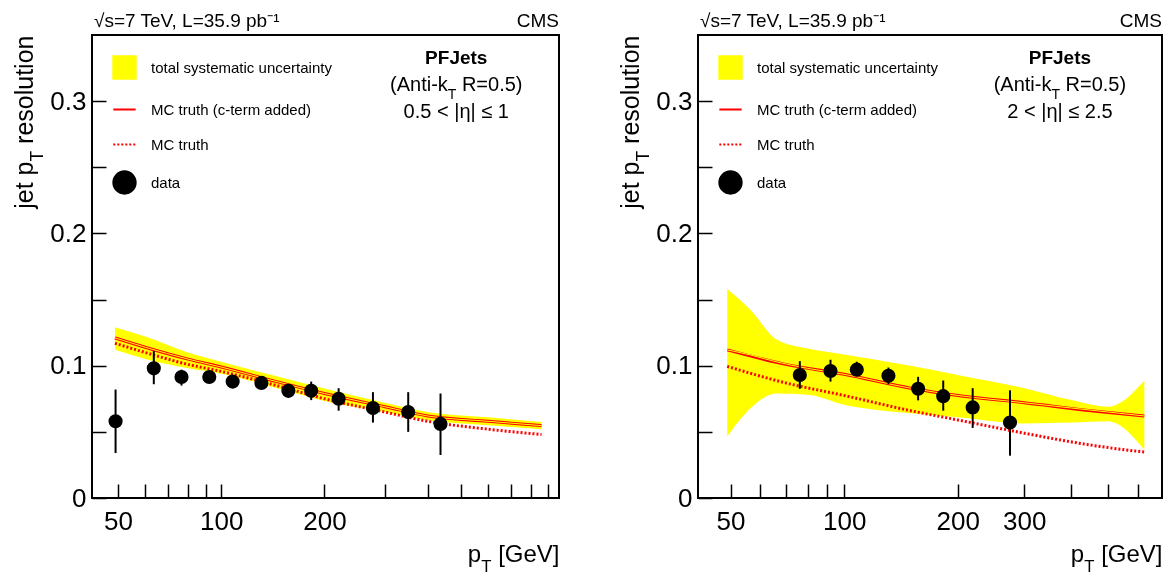 This screenshot has width=1174, height=574. Describe the element at coordinates (456, 111) in the screenshot. I see `annotation: 0.5 < |η| ≤ 1` at that location.